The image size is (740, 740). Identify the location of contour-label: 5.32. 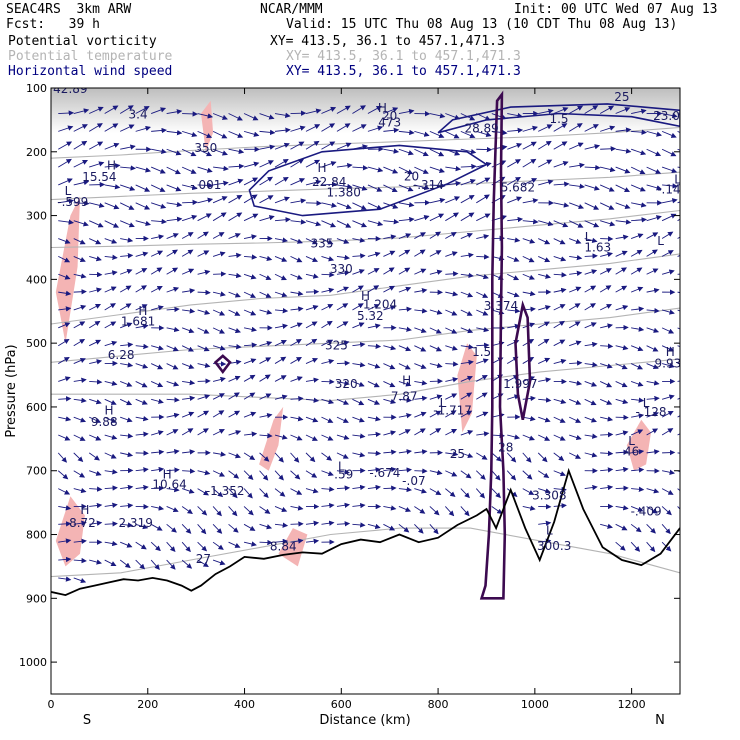
(370, 316).